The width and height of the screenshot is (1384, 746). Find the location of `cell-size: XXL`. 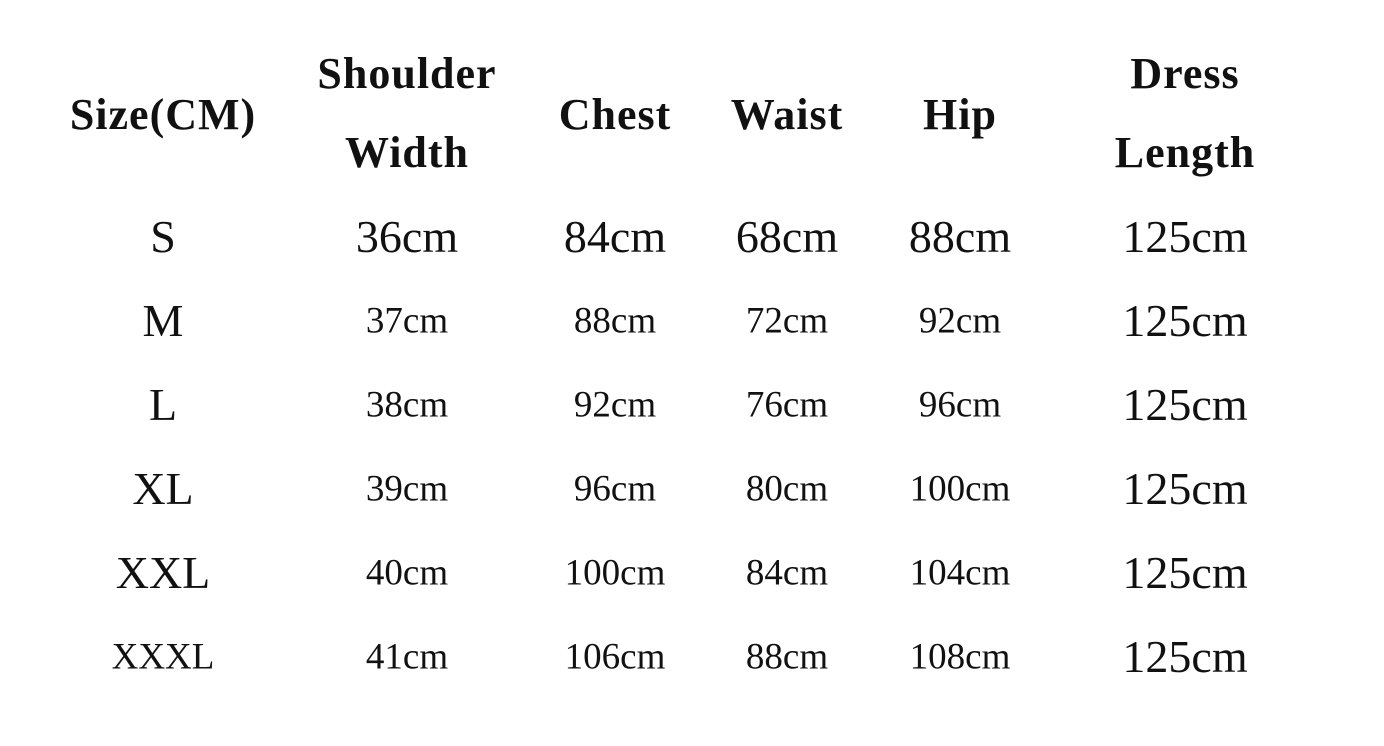

cell-size: XXL is located at coordinates (163, 572).